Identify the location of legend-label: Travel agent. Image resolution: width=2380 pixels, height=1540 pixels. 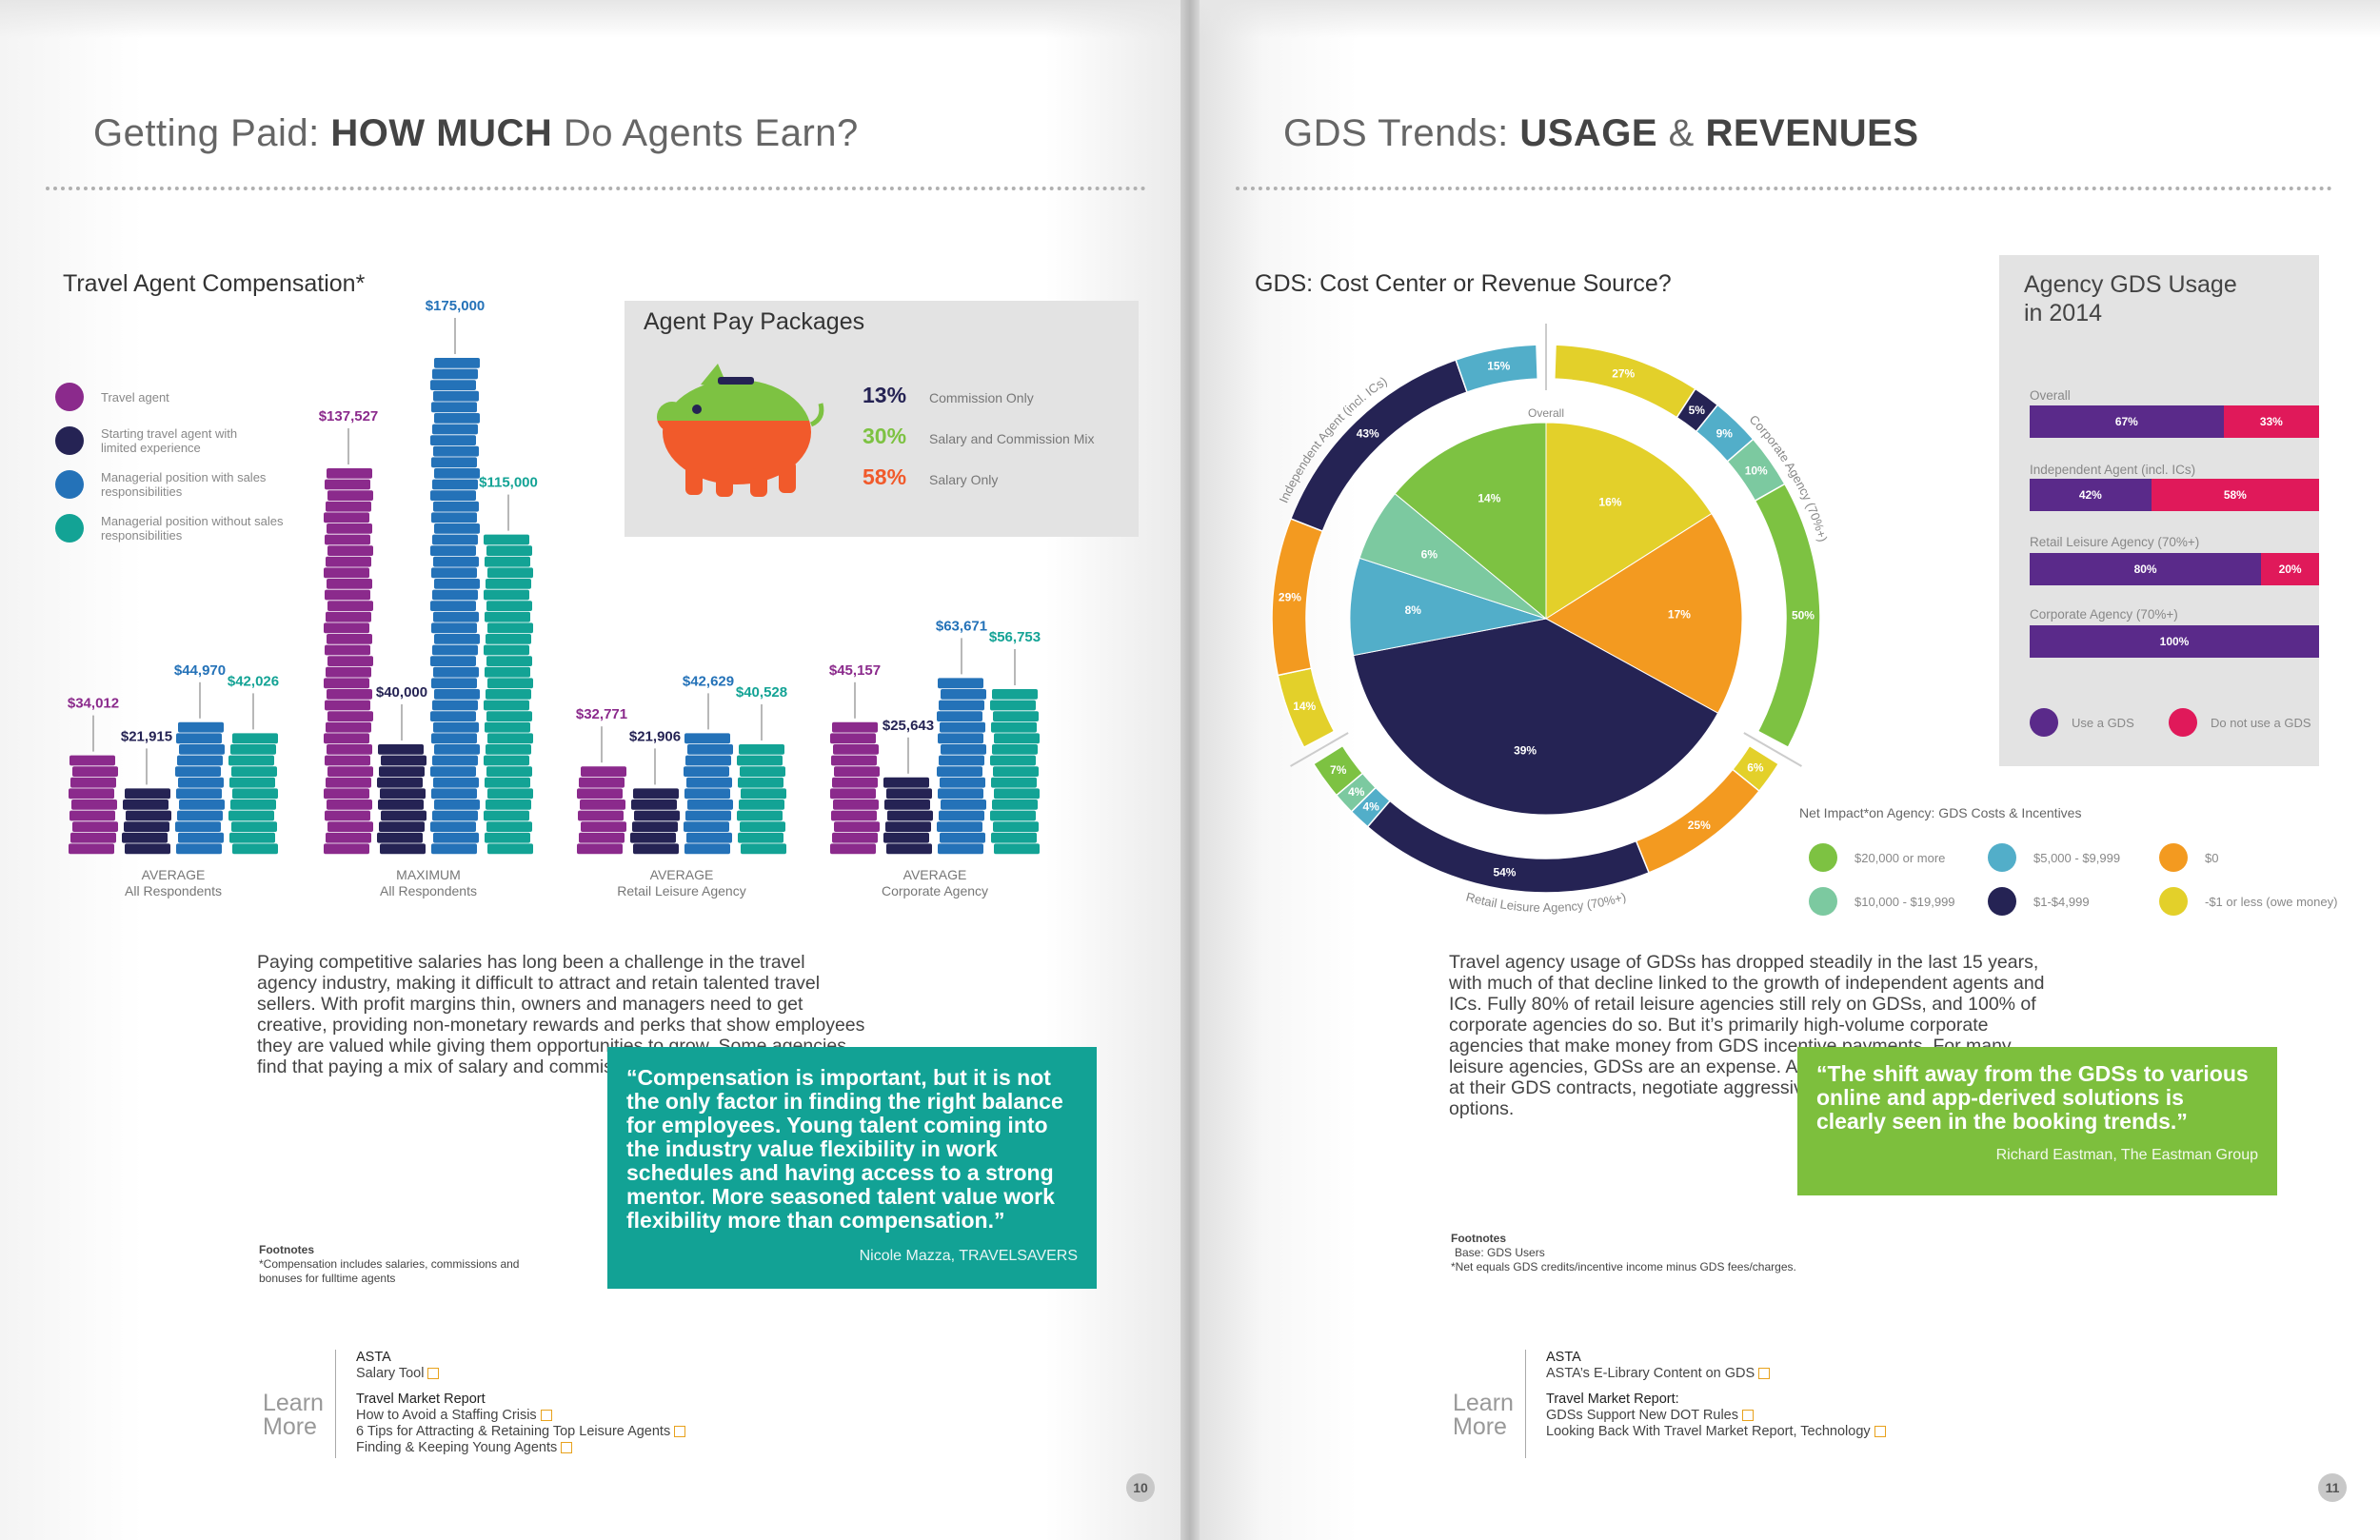
(135, 397).